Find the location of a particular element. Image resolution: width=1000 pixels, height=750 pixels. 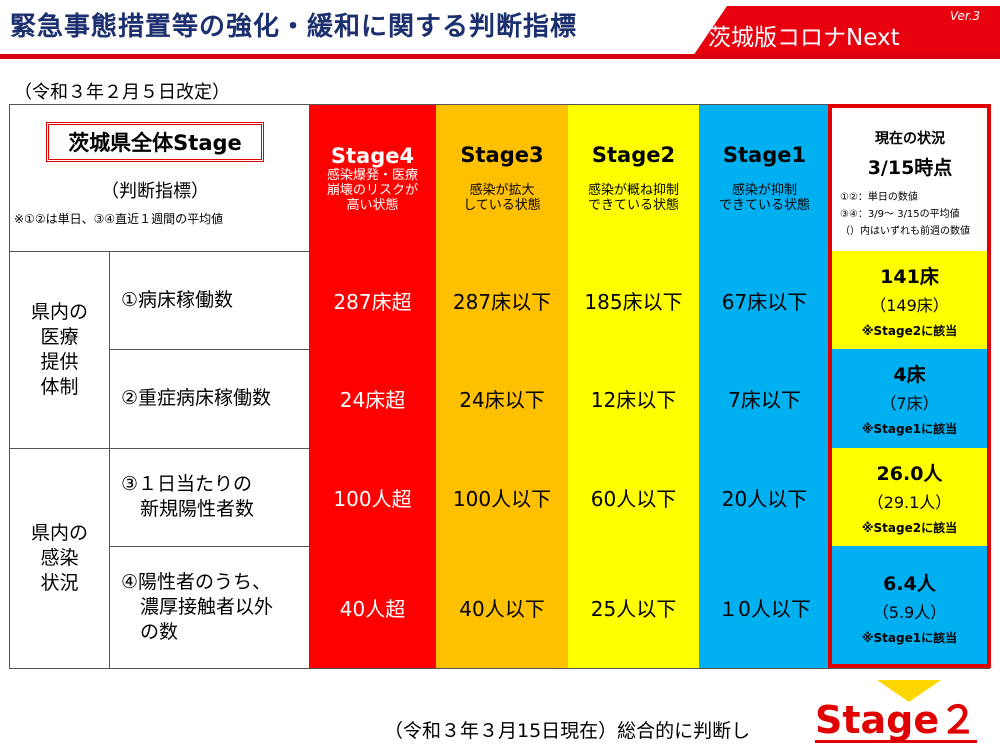

previous-week-value: （149床） is located at coordinates (909, 305).